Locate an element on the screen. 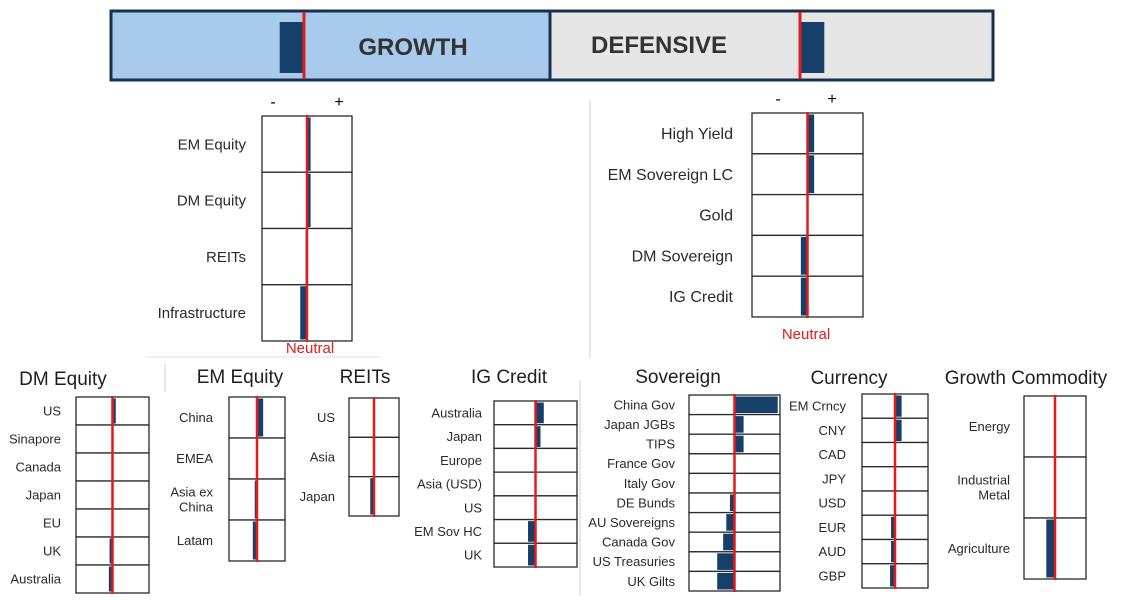 Image resolution: width=1143 pixels, height=600 pixels. category-label: CAD is located at coordinates (832, 454).